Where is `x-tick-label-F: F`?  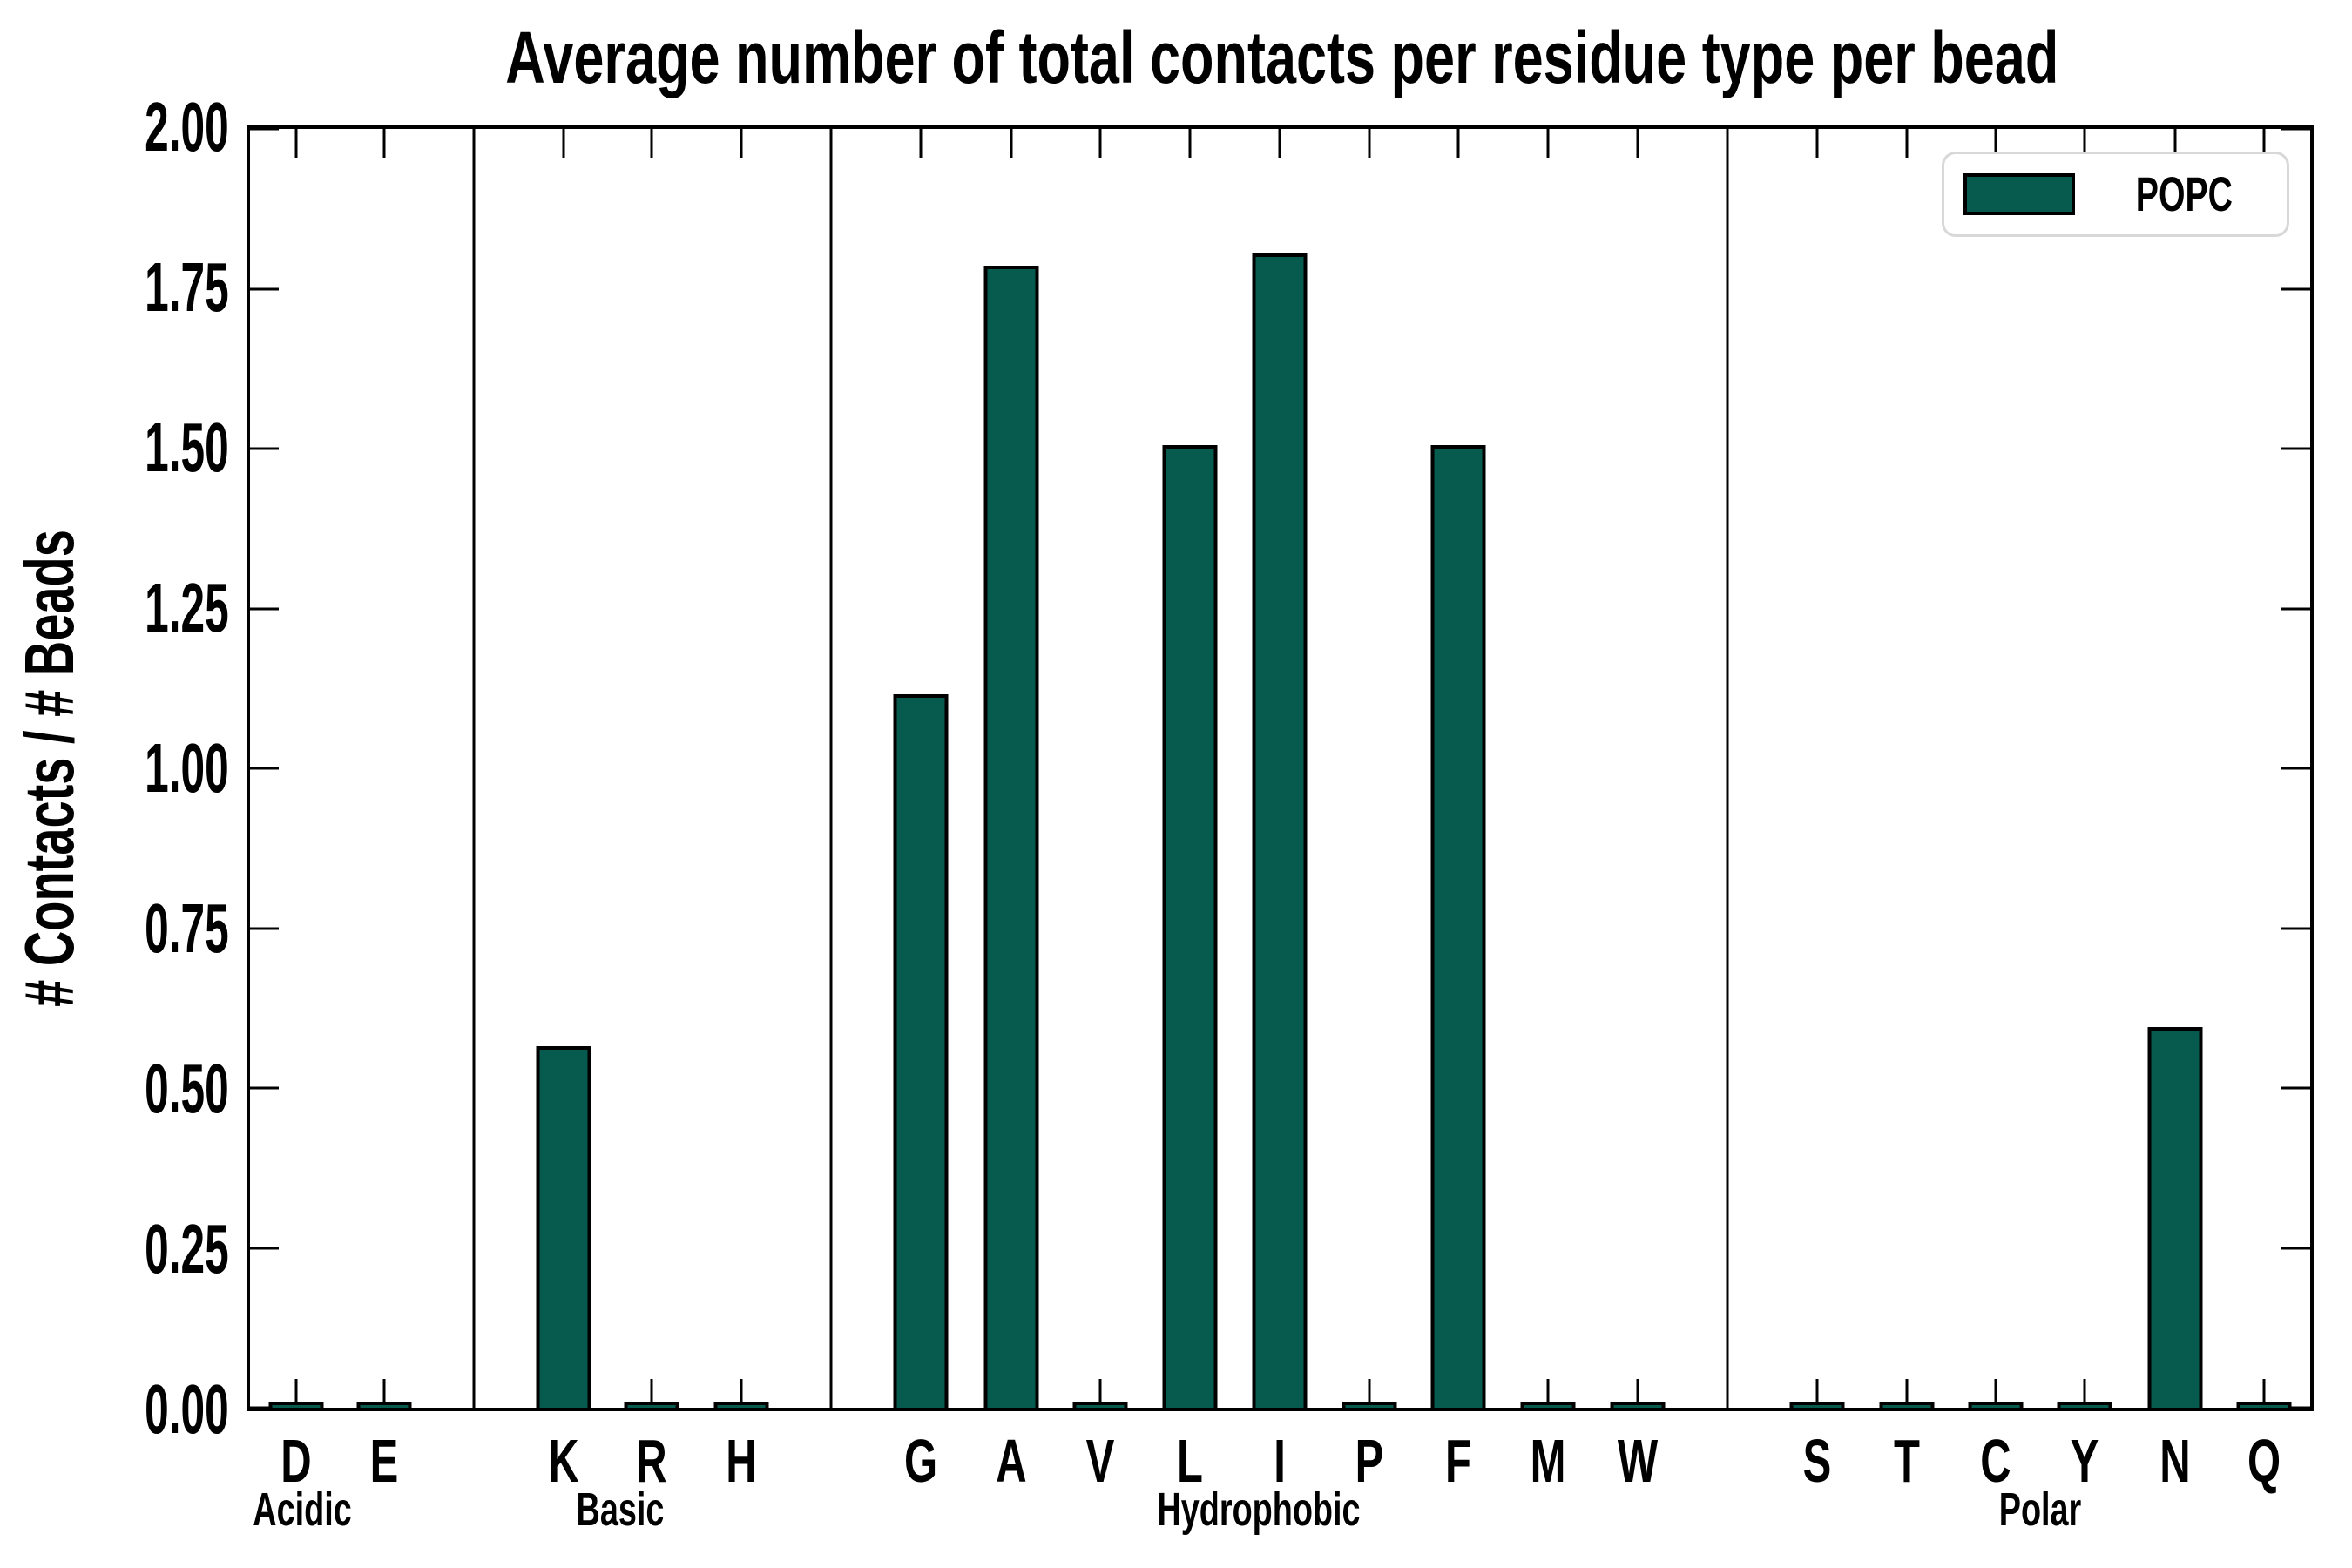
x-tick-label-F: F is located at coordinates (1458, 1461).